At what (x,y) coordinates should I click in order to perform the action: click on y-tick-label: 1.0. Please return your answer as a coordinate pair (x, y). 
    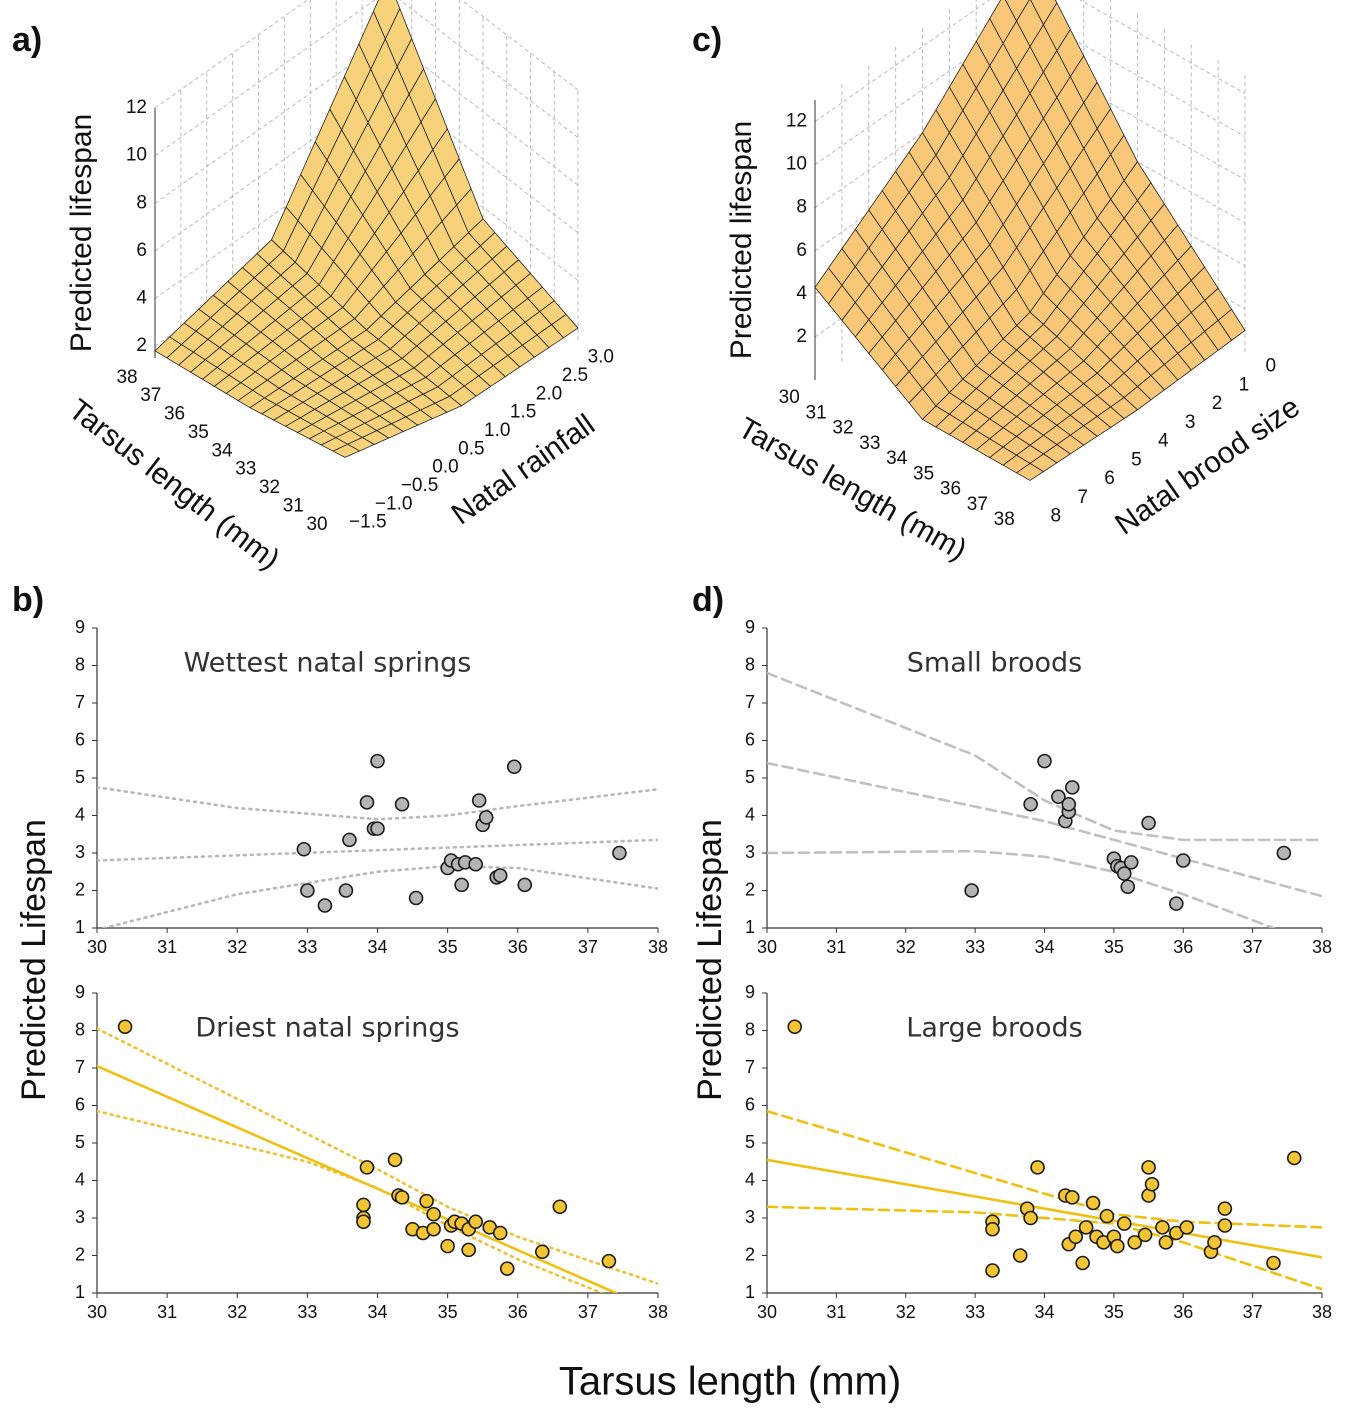
    Looking at the image, I should click on (497, 430).